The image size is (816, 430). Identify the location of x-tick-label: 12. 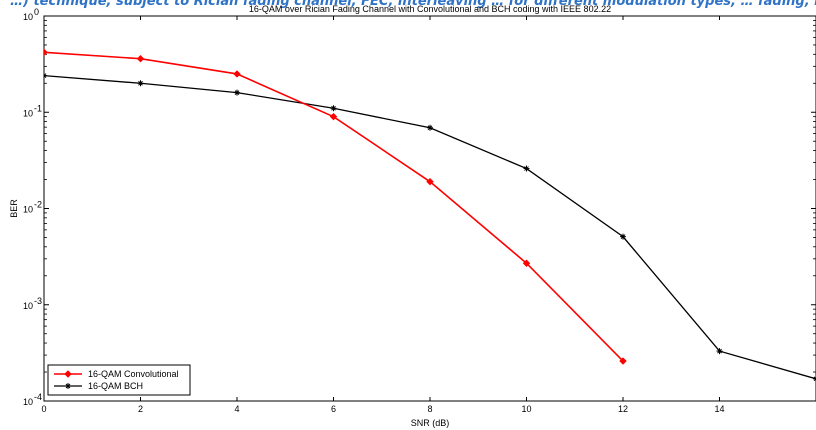
(623, 409).